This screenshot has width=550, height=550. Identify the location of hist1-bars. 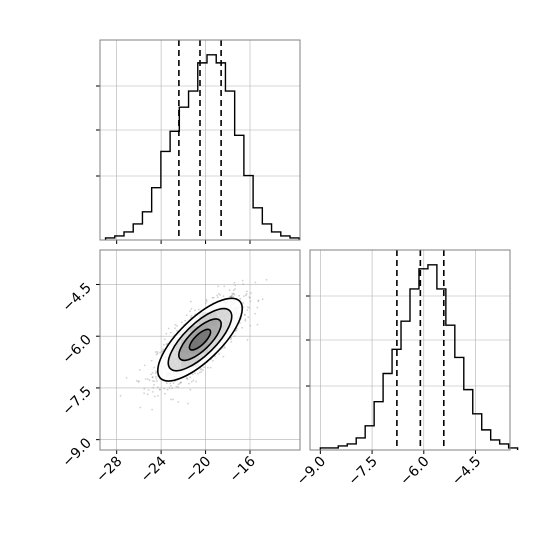
(202, 147).